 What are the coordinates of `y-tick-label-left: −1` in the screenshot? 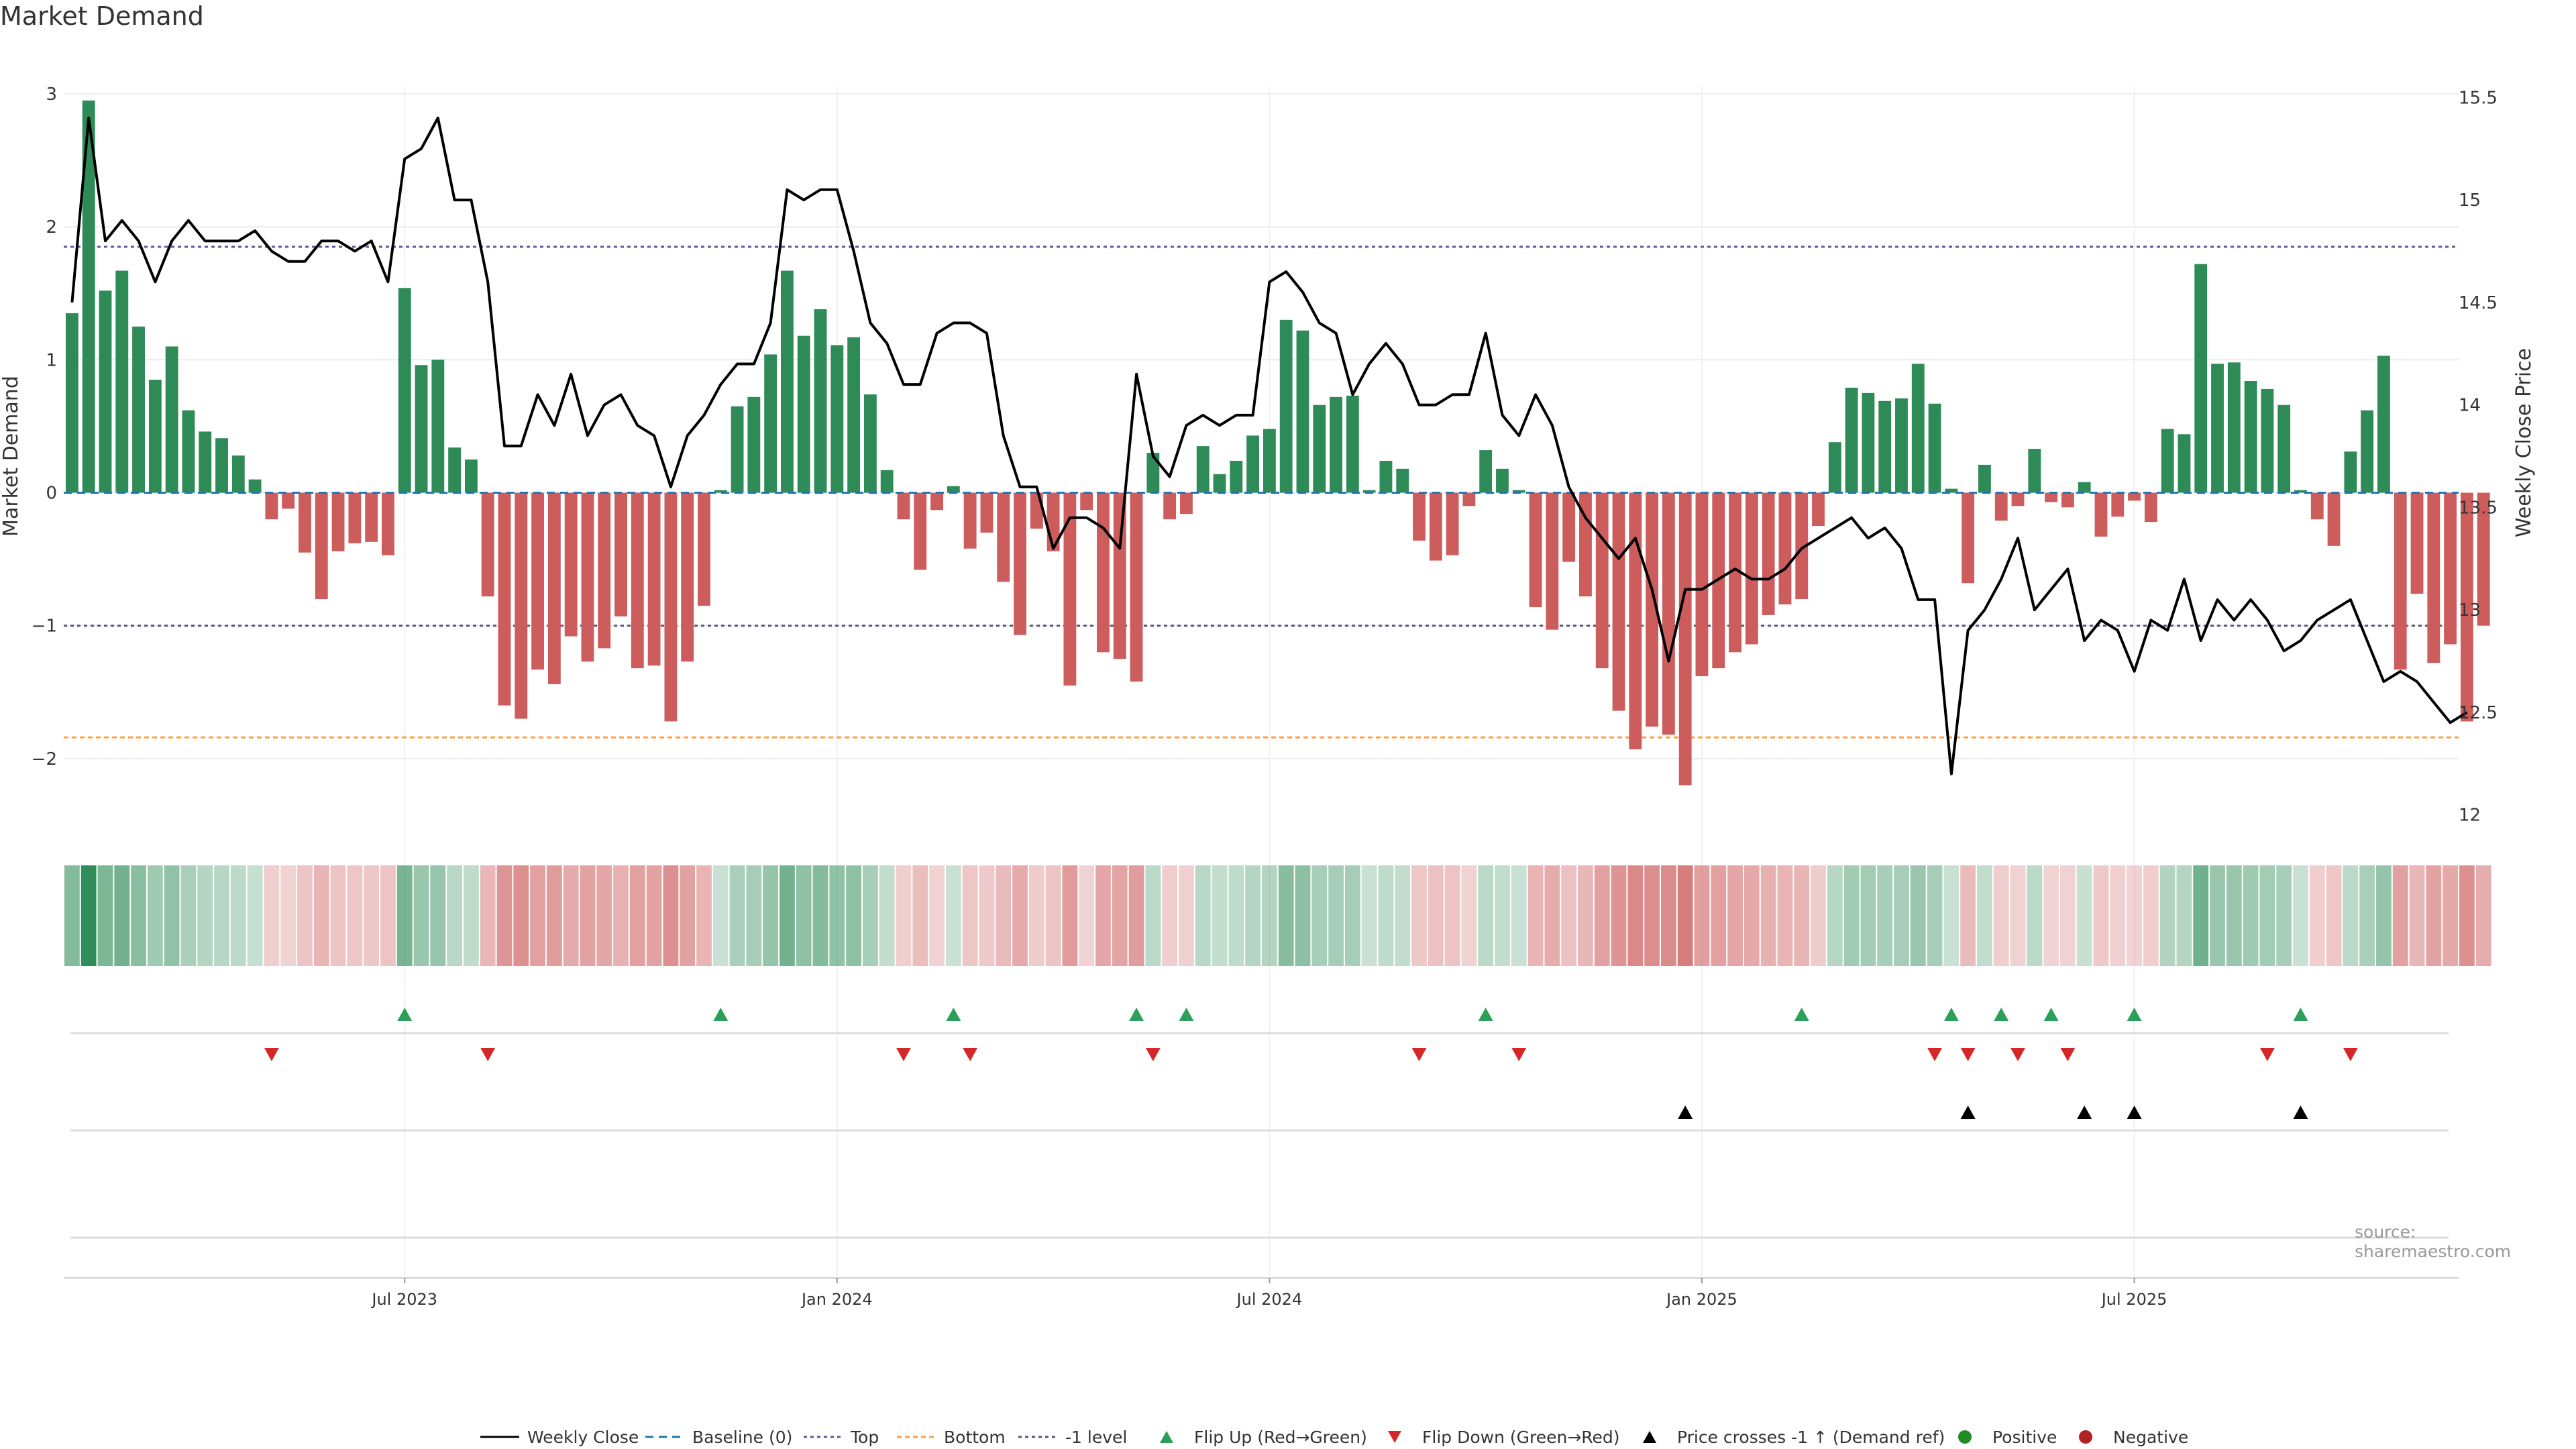 It's located at (44, 626).